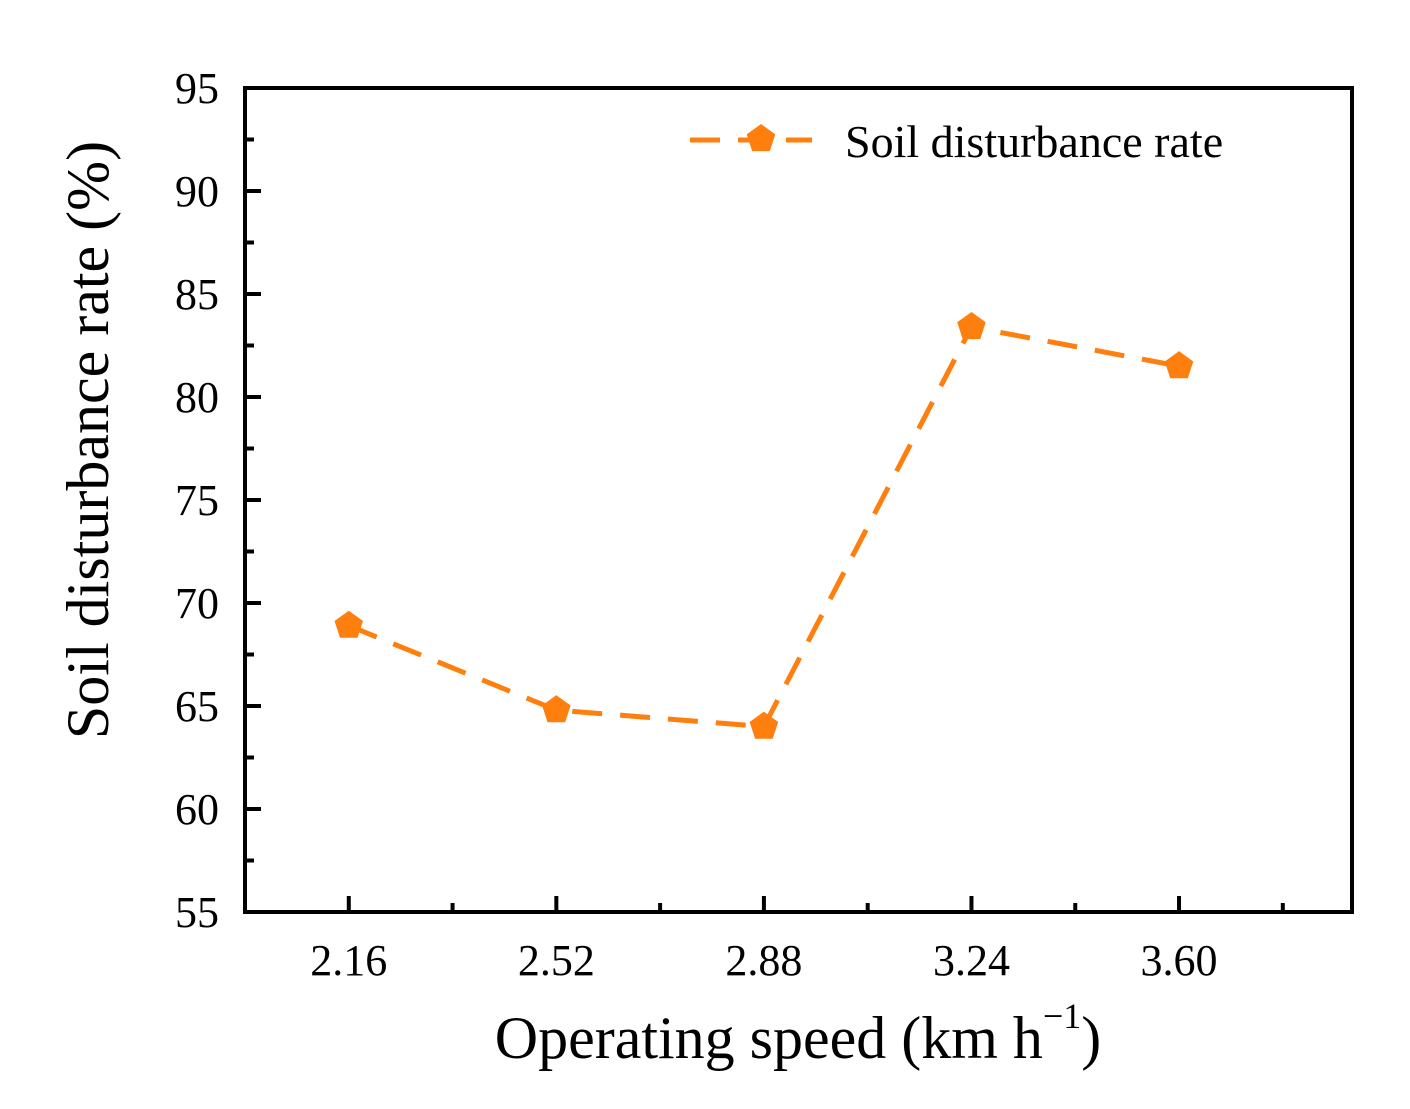 This screenshot has height=1109, width=1410. Describe the element at coordinates (1062, 1016) in the screenshot. I see `x-axis-title-superscript: −1` at that location.